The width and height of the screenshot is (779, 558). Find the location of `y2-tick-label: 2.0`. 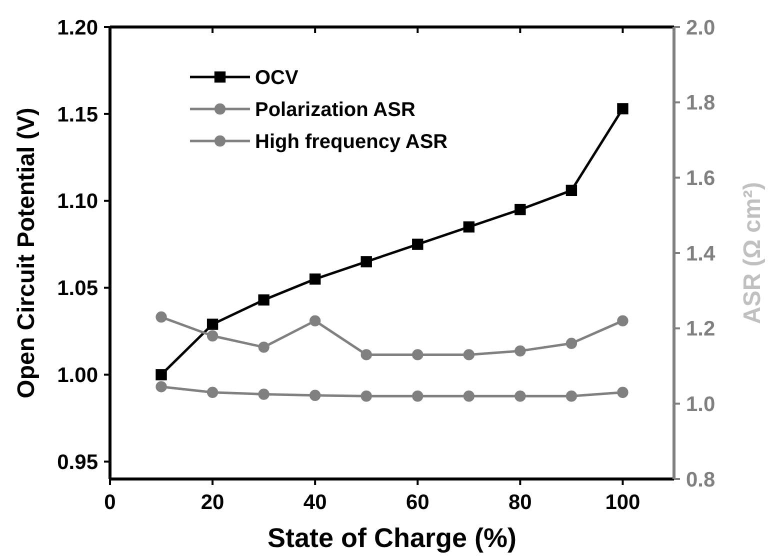

y2-tick-label: 2.0 is located at coordinates (701, 28).